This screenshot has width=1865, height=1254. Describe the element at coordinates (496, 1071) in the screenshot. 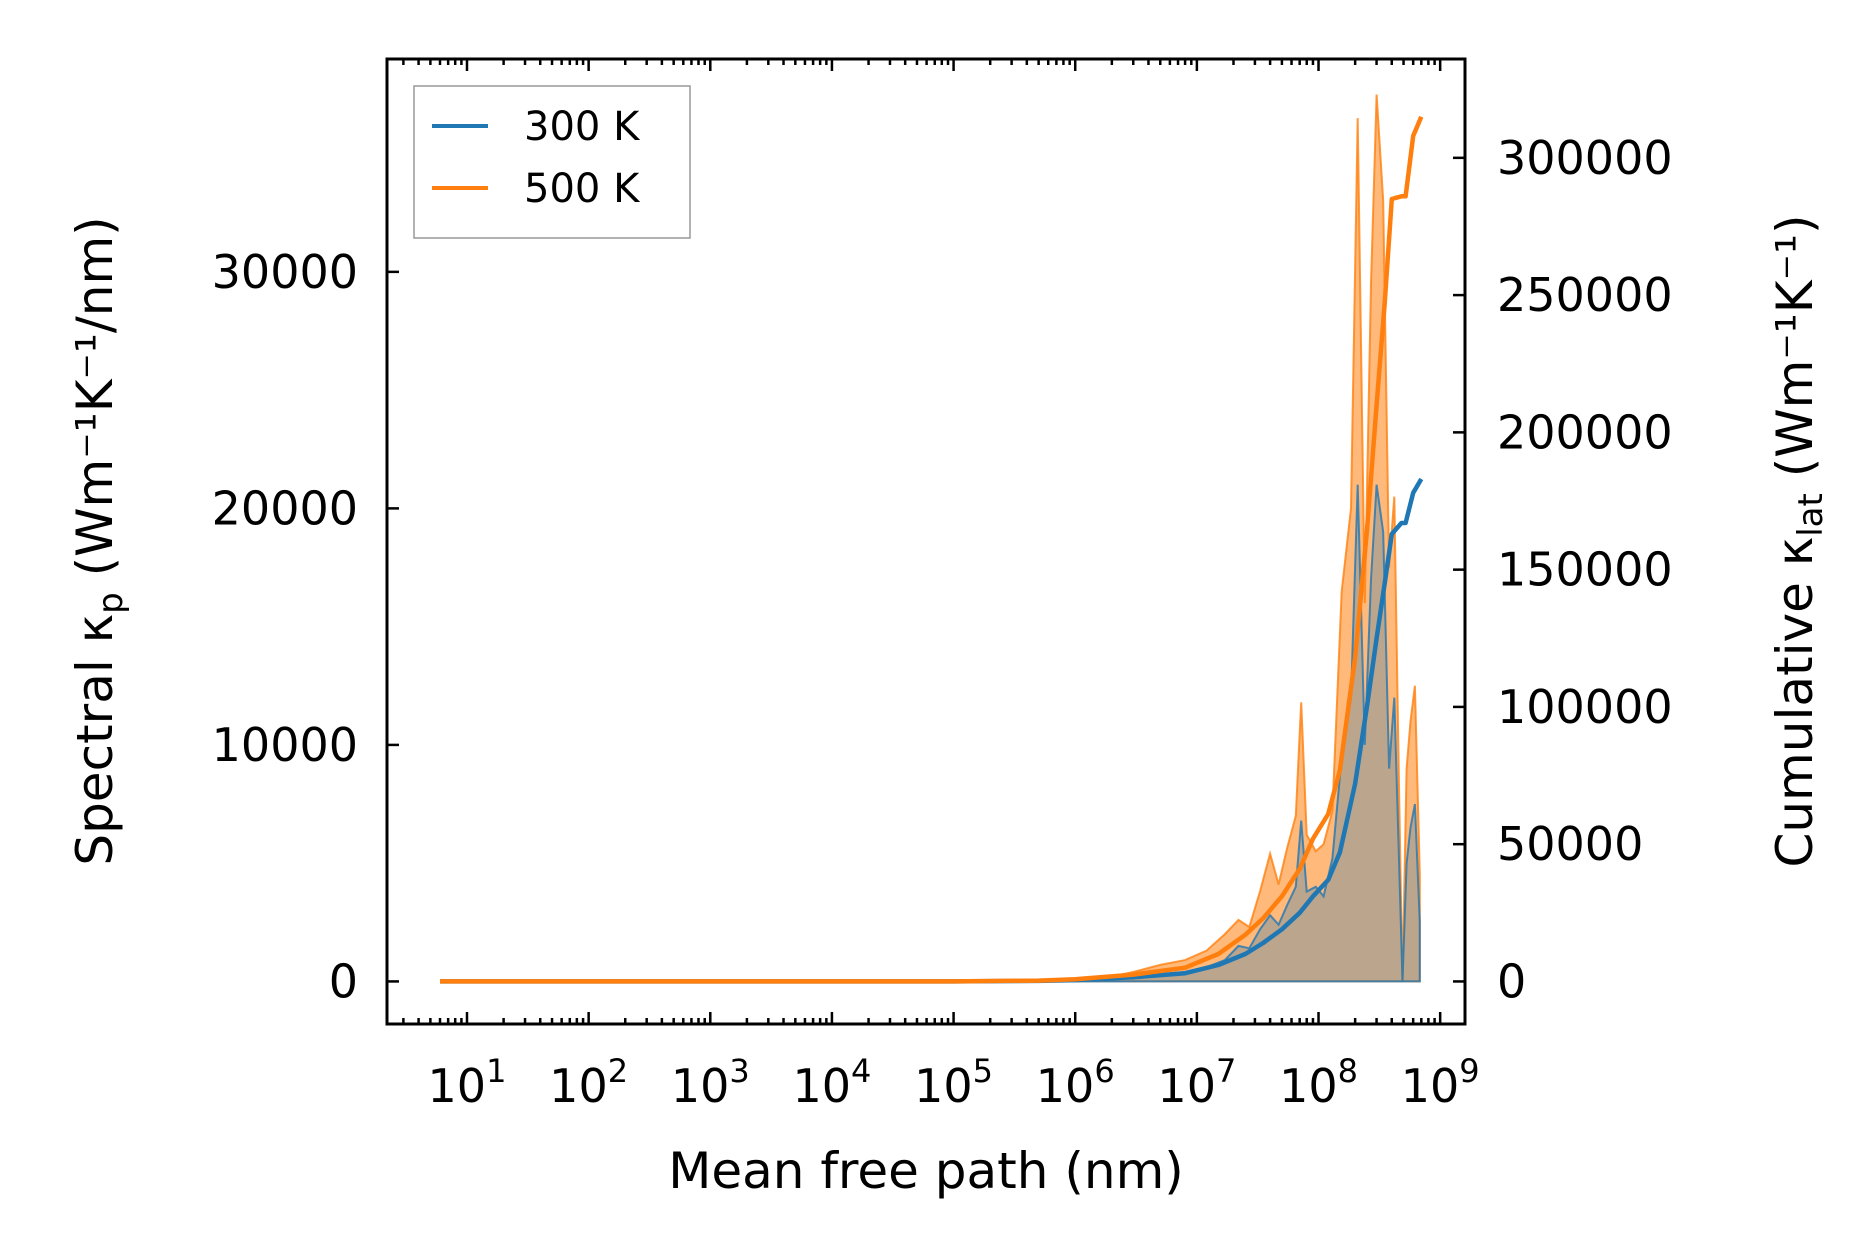

I see `x-tick-exp: 1` at that location.